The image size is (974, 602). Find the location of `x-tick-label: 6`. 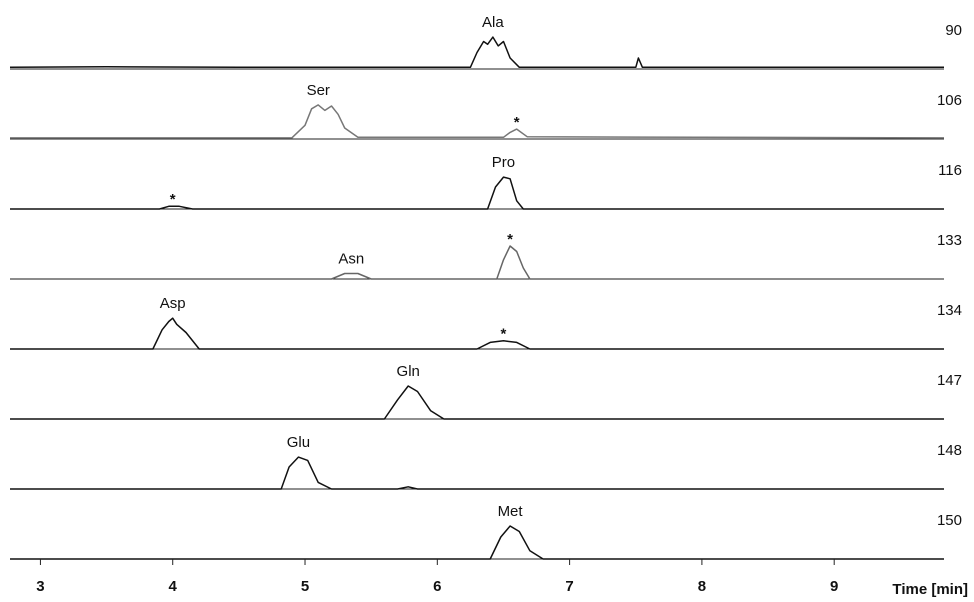

x-tick-label: 6 is located at coordinates (437, 586).